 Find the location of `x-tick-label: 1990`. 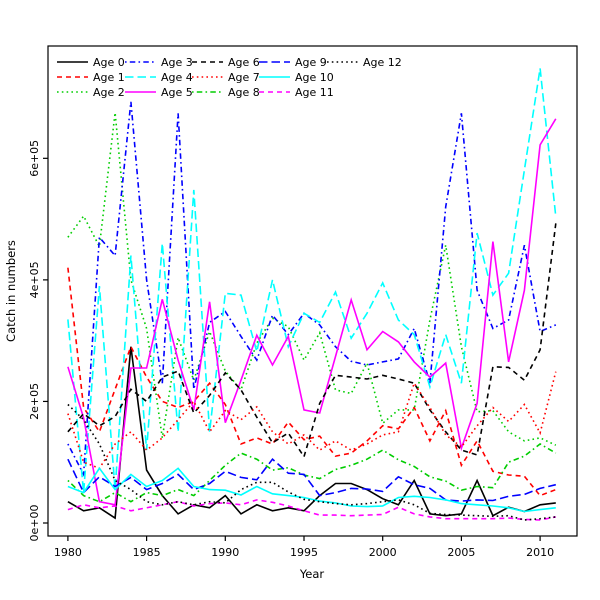

x-tick-label: 1990 is located at coordinates (225, 552).